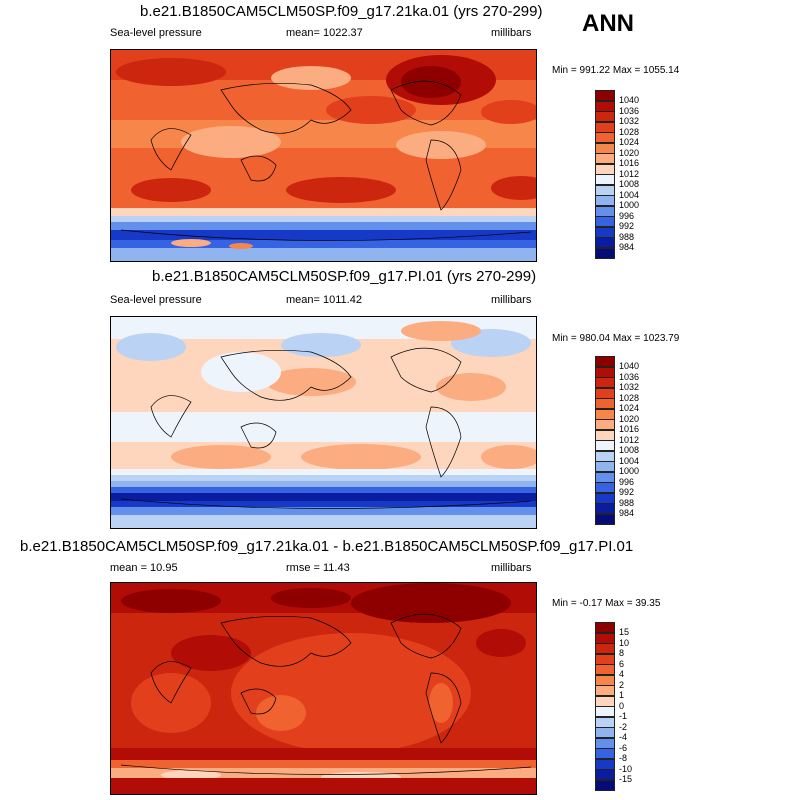  Describe the element at coordinates (626, 768) in the screenshot. I see `colorbar-label: -10` at that location.